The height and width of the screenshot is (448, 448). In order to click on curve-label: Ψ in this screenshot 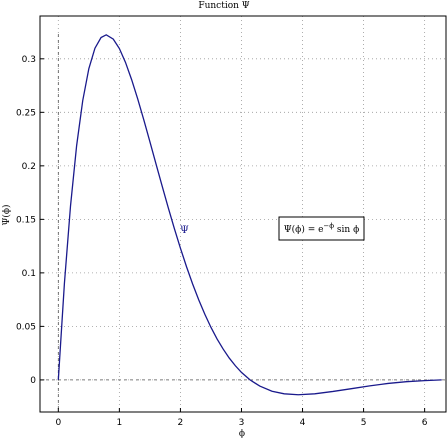, I will do `click(184, 230)`.